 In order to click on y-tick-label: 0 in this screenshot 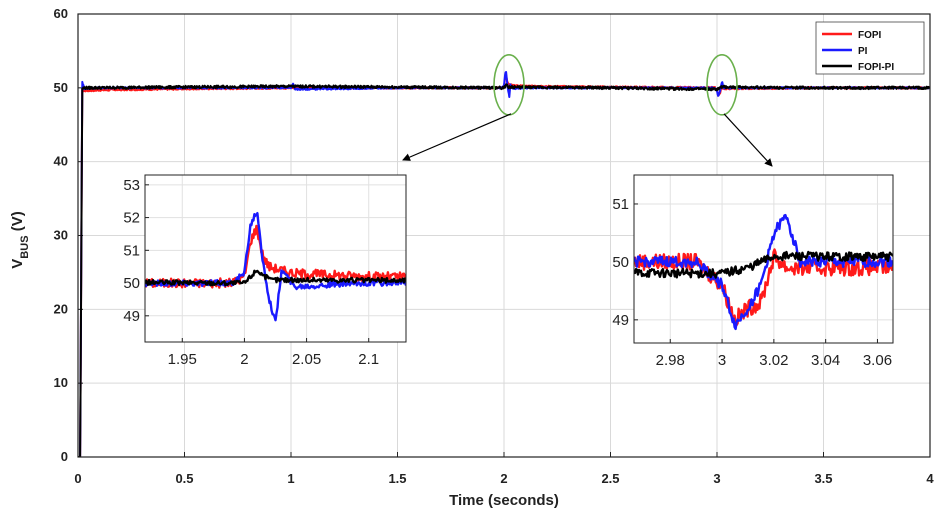, I will do `click(64, 456)`.